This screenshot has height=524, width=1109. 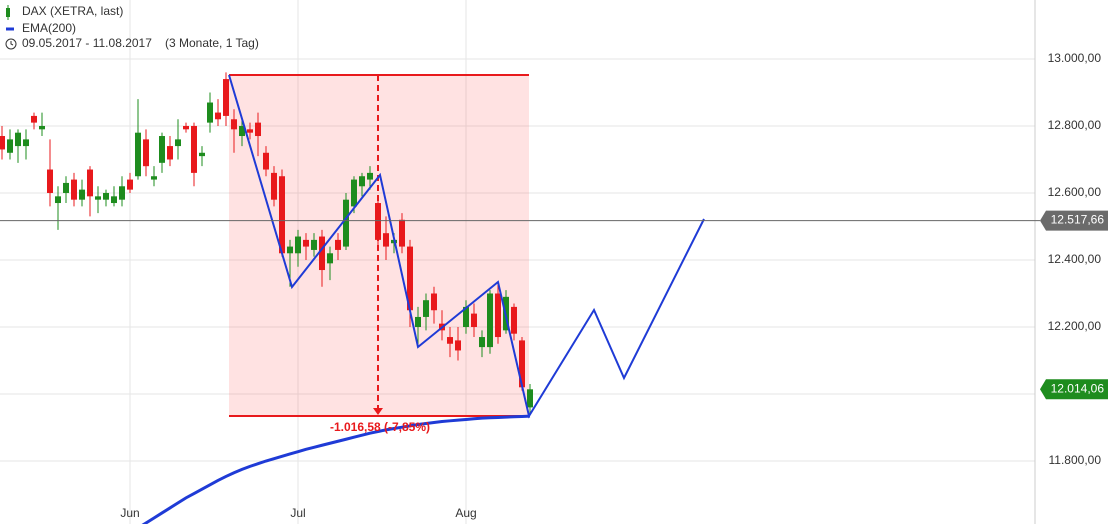 What do you see at coordinates (465, 513) in the screenshot?
I see `x-tick-label: Aug` at bounding box center [465, 513].